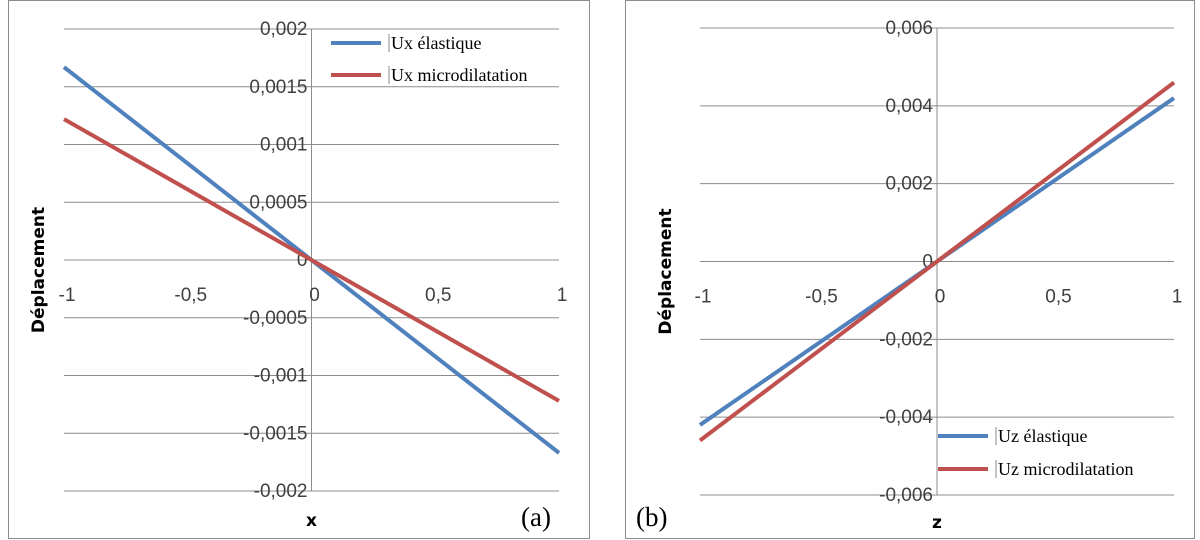  Describe the element at coordinates (436, 43) in the screenshot. I see `legend-label: Ux élastique` at that location.